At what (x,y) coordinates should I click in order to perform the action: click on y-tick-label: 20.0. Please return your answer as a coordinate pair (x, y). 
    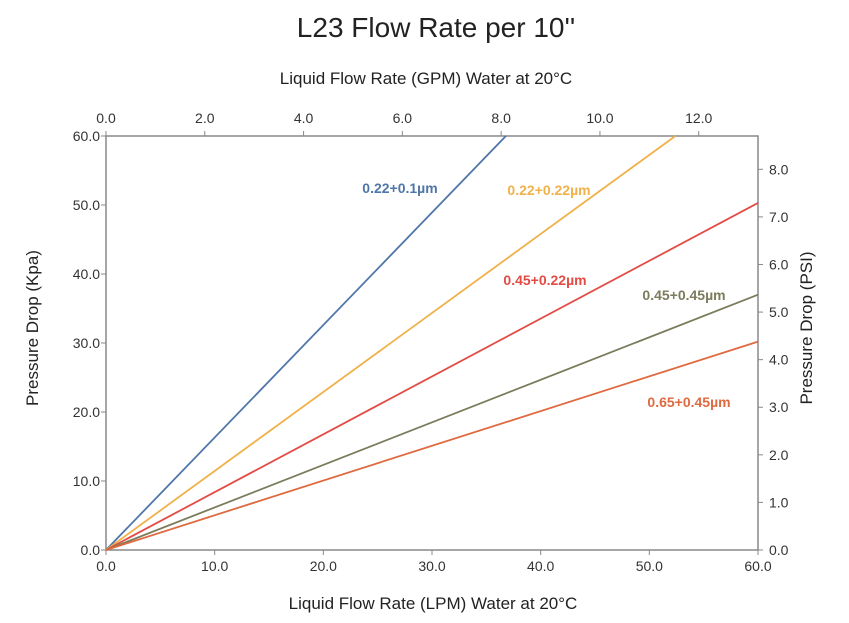
    Looking at the image, I should click on (86, 412).